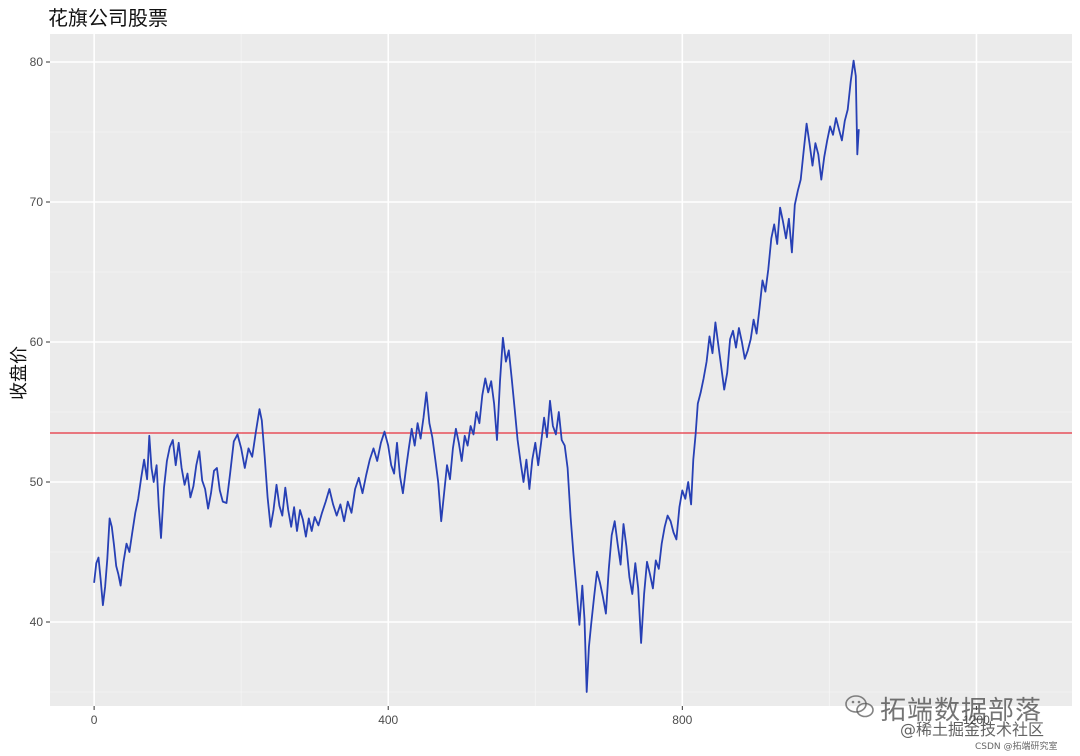  I want to click on y-tick-label: 50, so click(37, 482).